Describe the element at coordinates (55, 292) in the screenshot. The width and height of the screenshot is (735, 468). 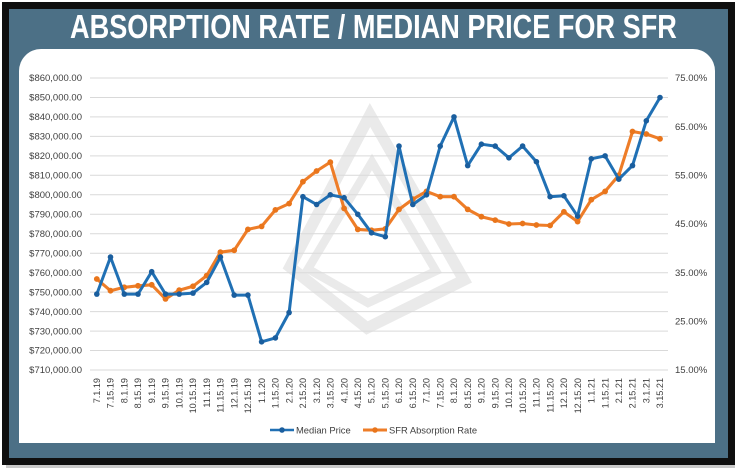
I see `svg-text: $750,000.00` at that location.